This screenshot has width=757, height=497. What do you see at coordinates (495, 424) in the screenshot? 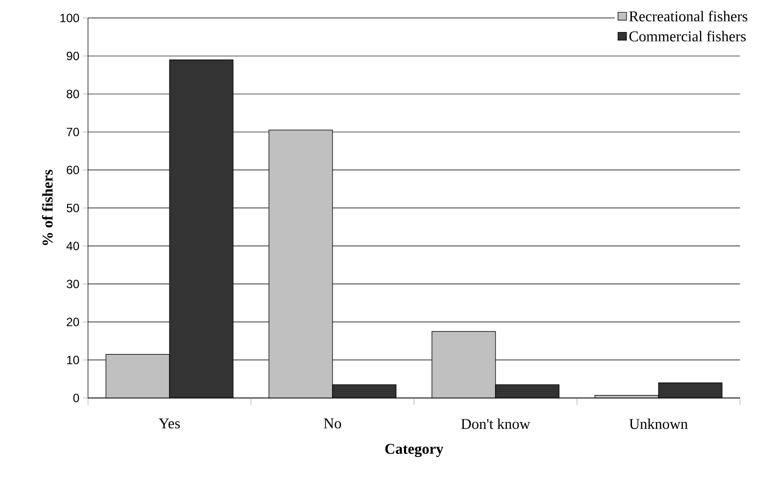
I see `x-tick-label: Don't know` at bounding box center [495, 424].